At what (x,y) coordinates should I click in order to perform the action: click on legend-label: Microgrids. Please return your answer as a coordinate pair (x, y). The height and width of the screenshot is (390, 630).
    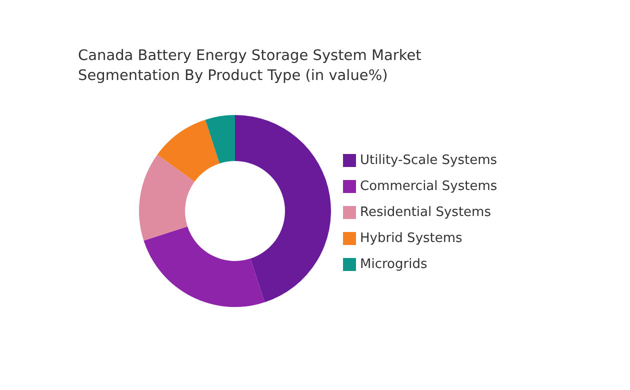
    Looking at the image, I should click on (394, 264).